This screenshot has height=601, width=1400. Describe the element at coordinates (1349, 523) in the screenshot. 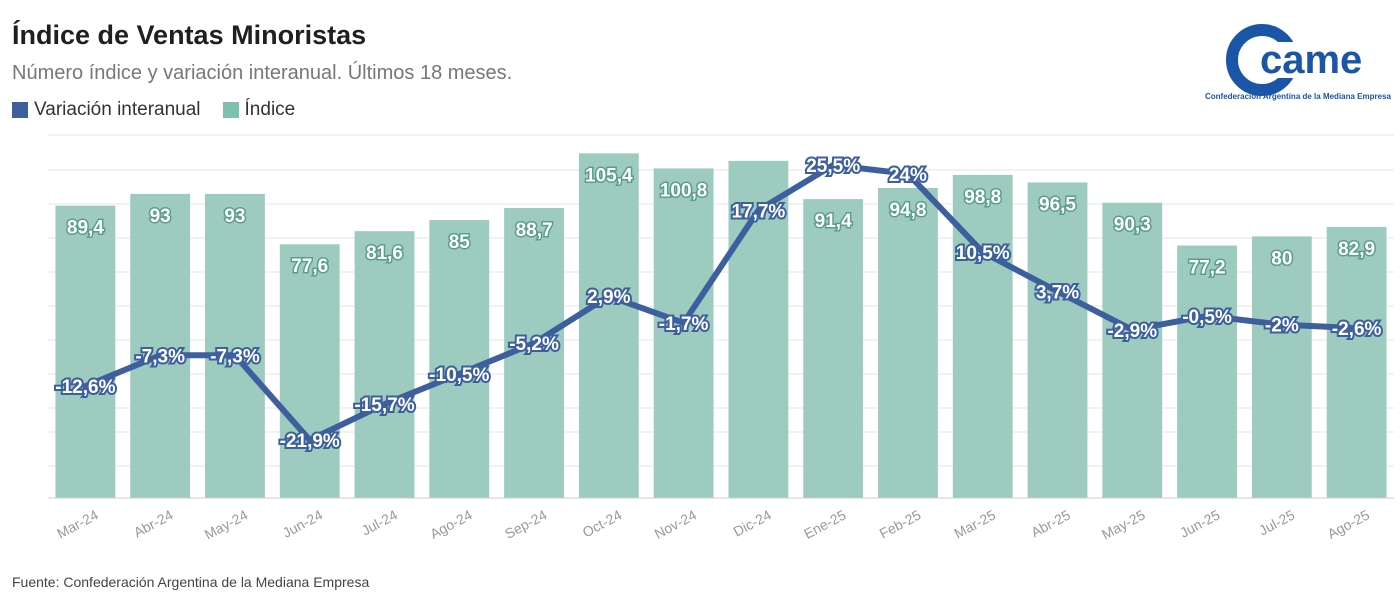

I see `x-tick-ago-25: Ago-25` at that location.